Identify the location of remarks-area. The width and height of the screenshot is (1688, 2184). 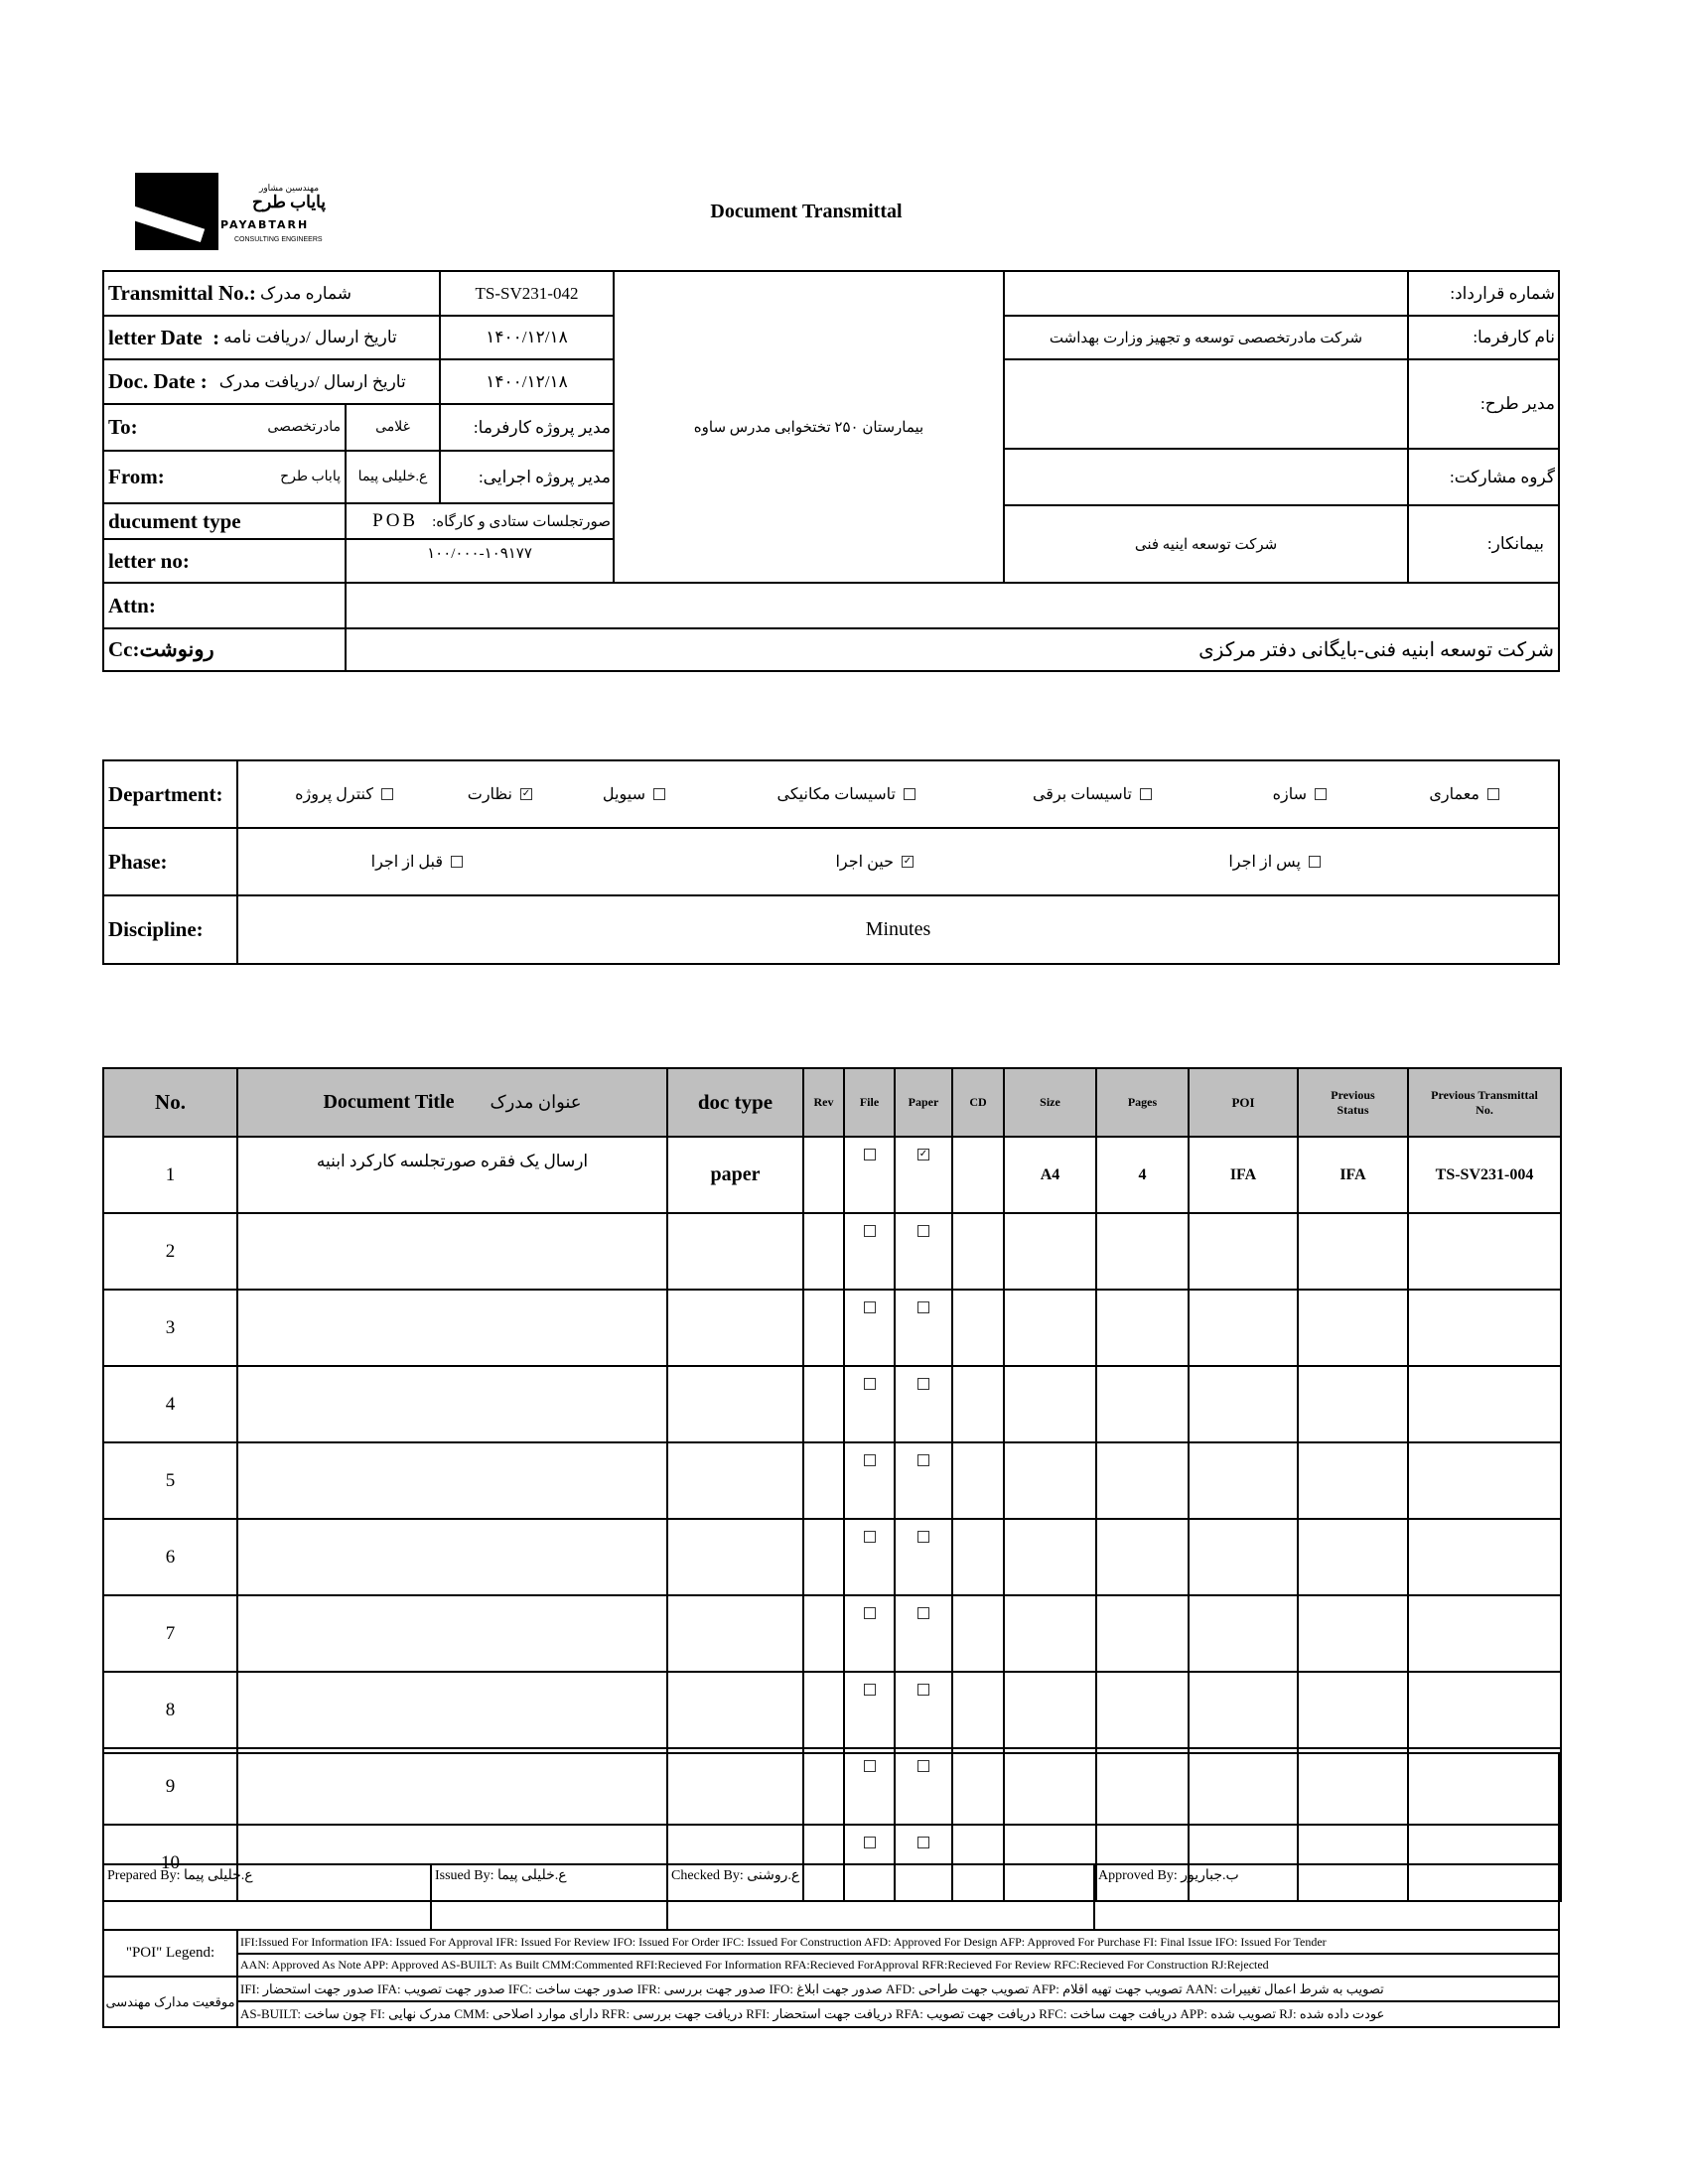
(831, 1808).